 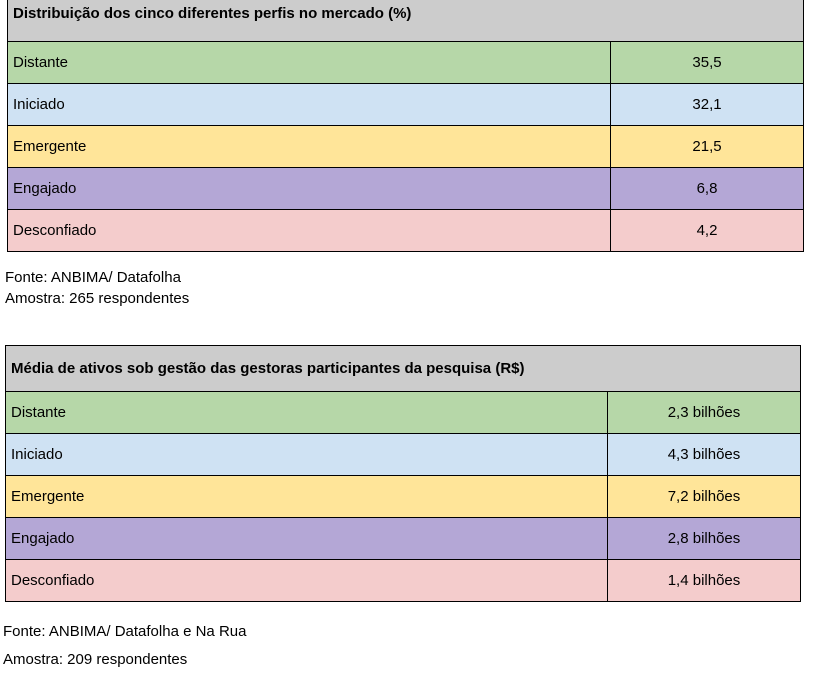 What do you see at coordinates (97, 298) in the screenshot?
I see `table1-sample: Amostra: 265 respondentes` at bounding box center [97, 298].